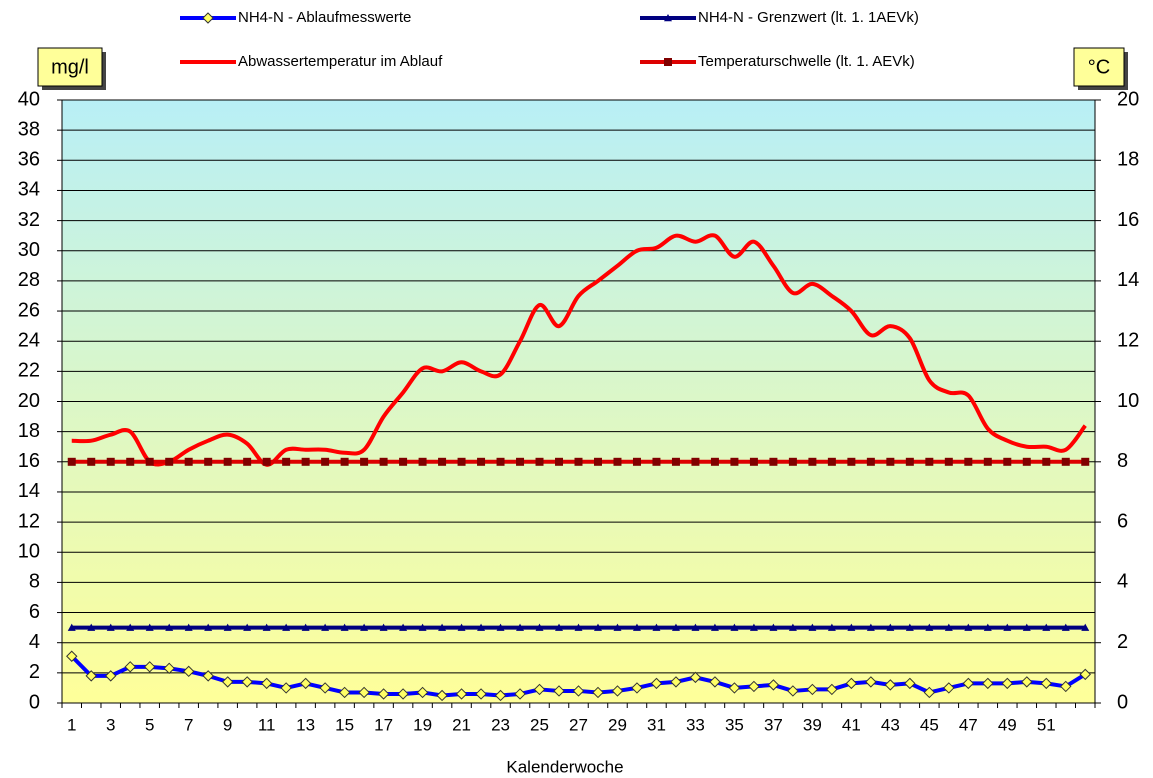 The width and height of the screenshot is (1153, 778). Describe the element at coordinates (267, 724) in the screenshot. I see `x-tick-label: 11` at that location.